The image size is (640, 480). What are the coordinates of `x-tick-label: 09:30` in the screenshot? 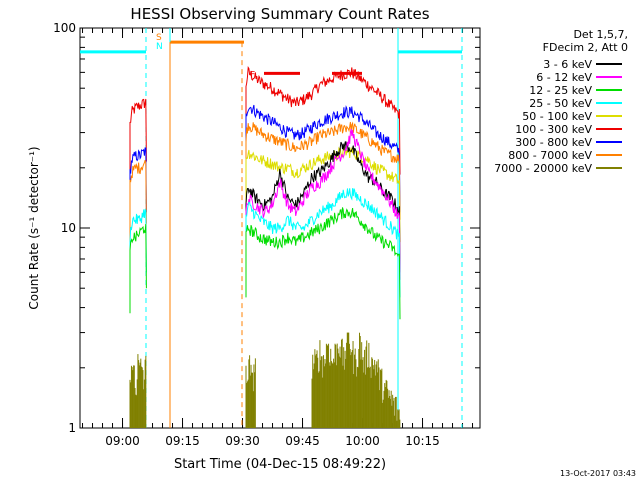 It's located at (242, 441).